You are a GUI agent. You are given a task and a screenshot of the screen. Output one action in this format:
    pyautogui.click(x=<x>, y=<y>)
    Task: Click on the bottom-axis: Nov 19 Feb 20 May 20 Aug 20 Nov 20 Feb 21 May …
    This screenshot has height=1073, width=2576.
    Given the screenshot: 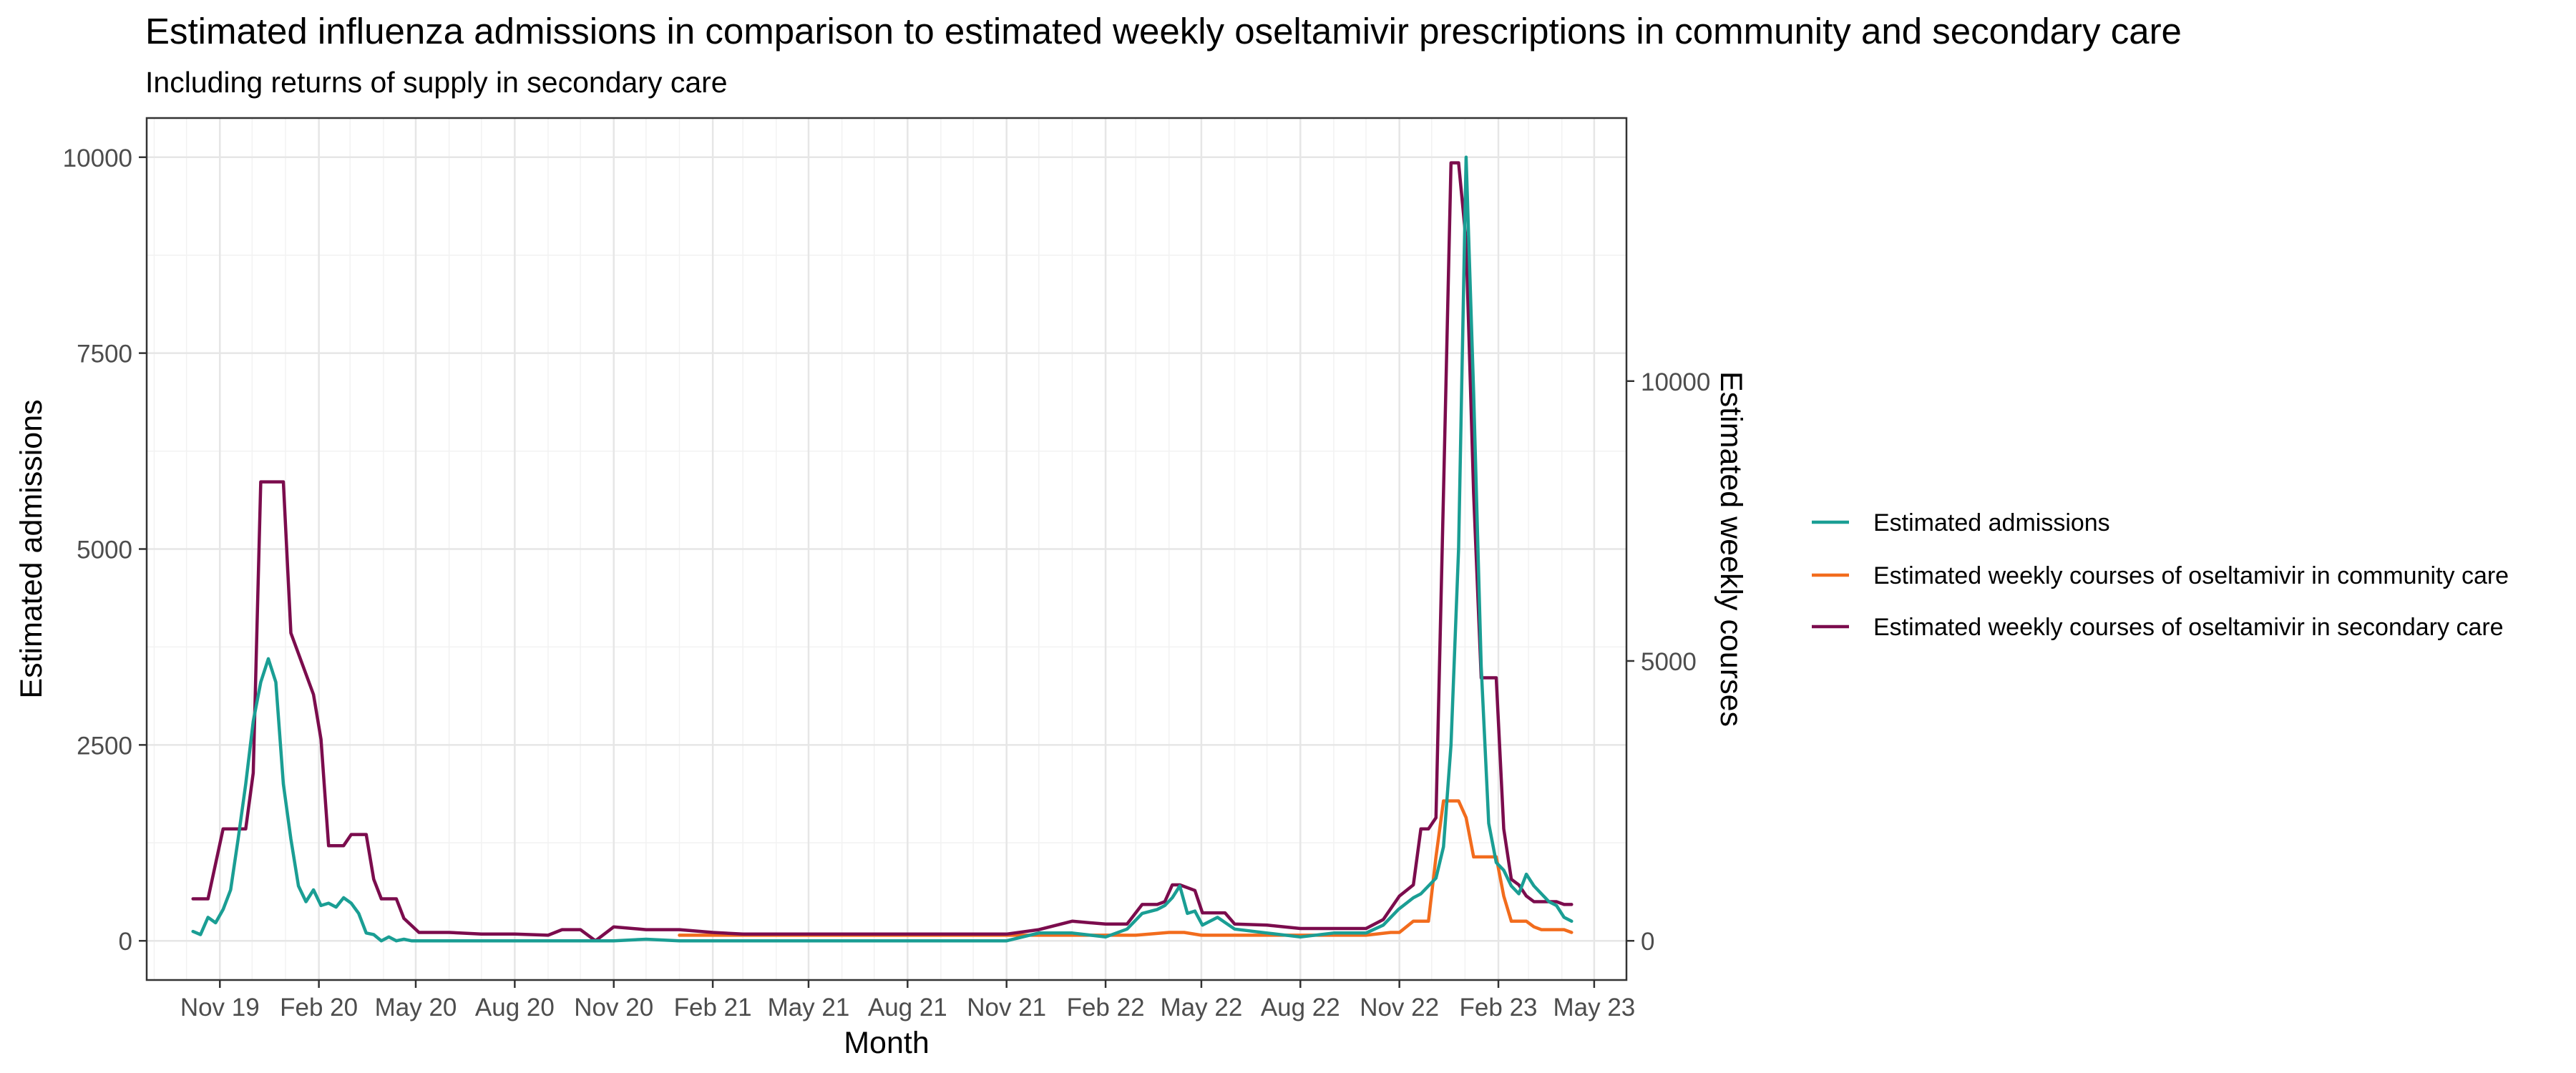 What is the action you would take?
    pyautogui.click(x=907, y=1000)
    